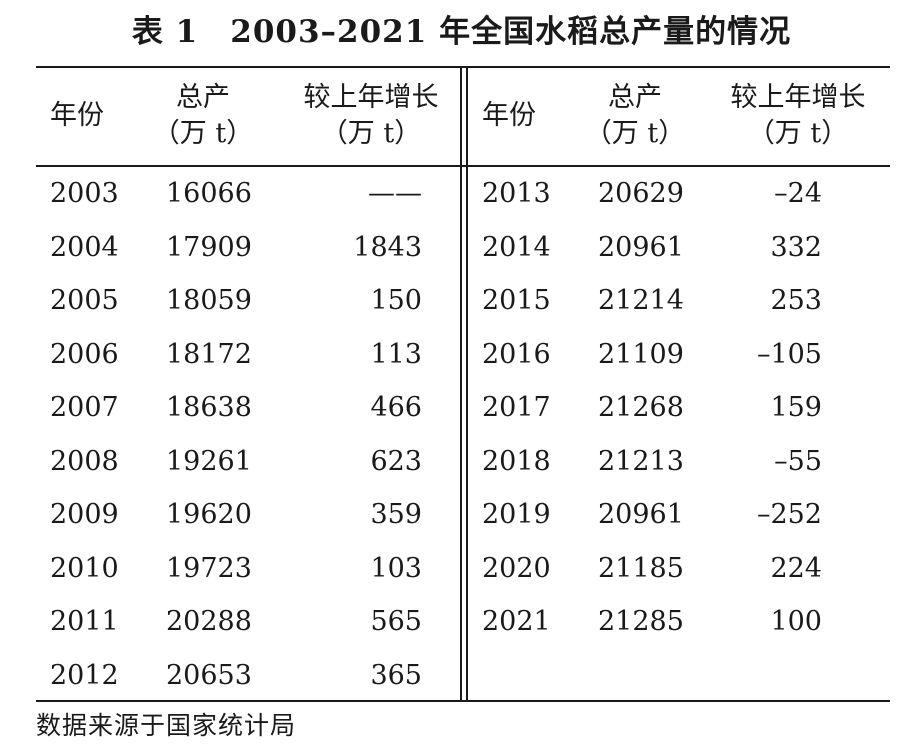 This screenshot has height=752, width=923. I want to click on year-cell: 2017, so click(516, 407).